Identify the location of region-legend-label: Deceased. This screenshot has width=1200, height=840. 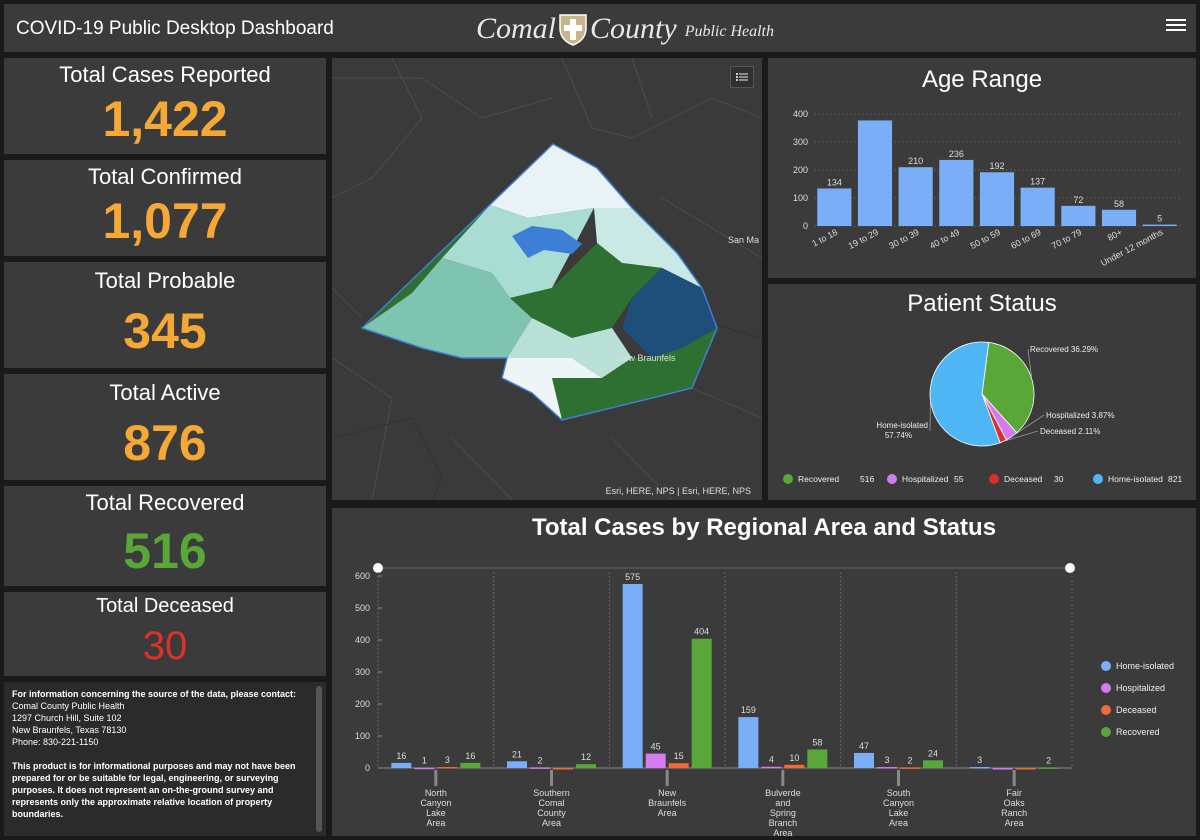
(1136, 710).